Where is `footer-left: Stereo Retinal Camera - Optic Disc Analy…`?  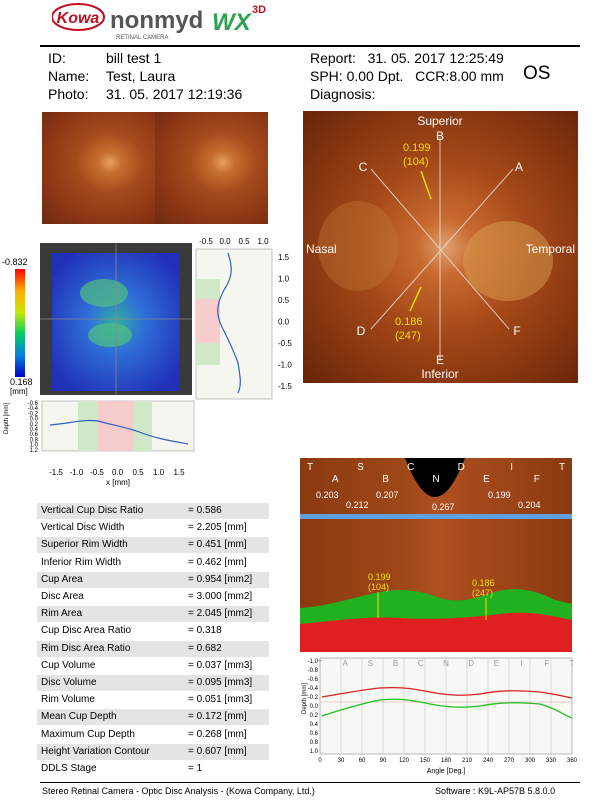 footer-left: Stereo Retinal Camera - Optic Disc Analy… is located at coordinates (178, 791).